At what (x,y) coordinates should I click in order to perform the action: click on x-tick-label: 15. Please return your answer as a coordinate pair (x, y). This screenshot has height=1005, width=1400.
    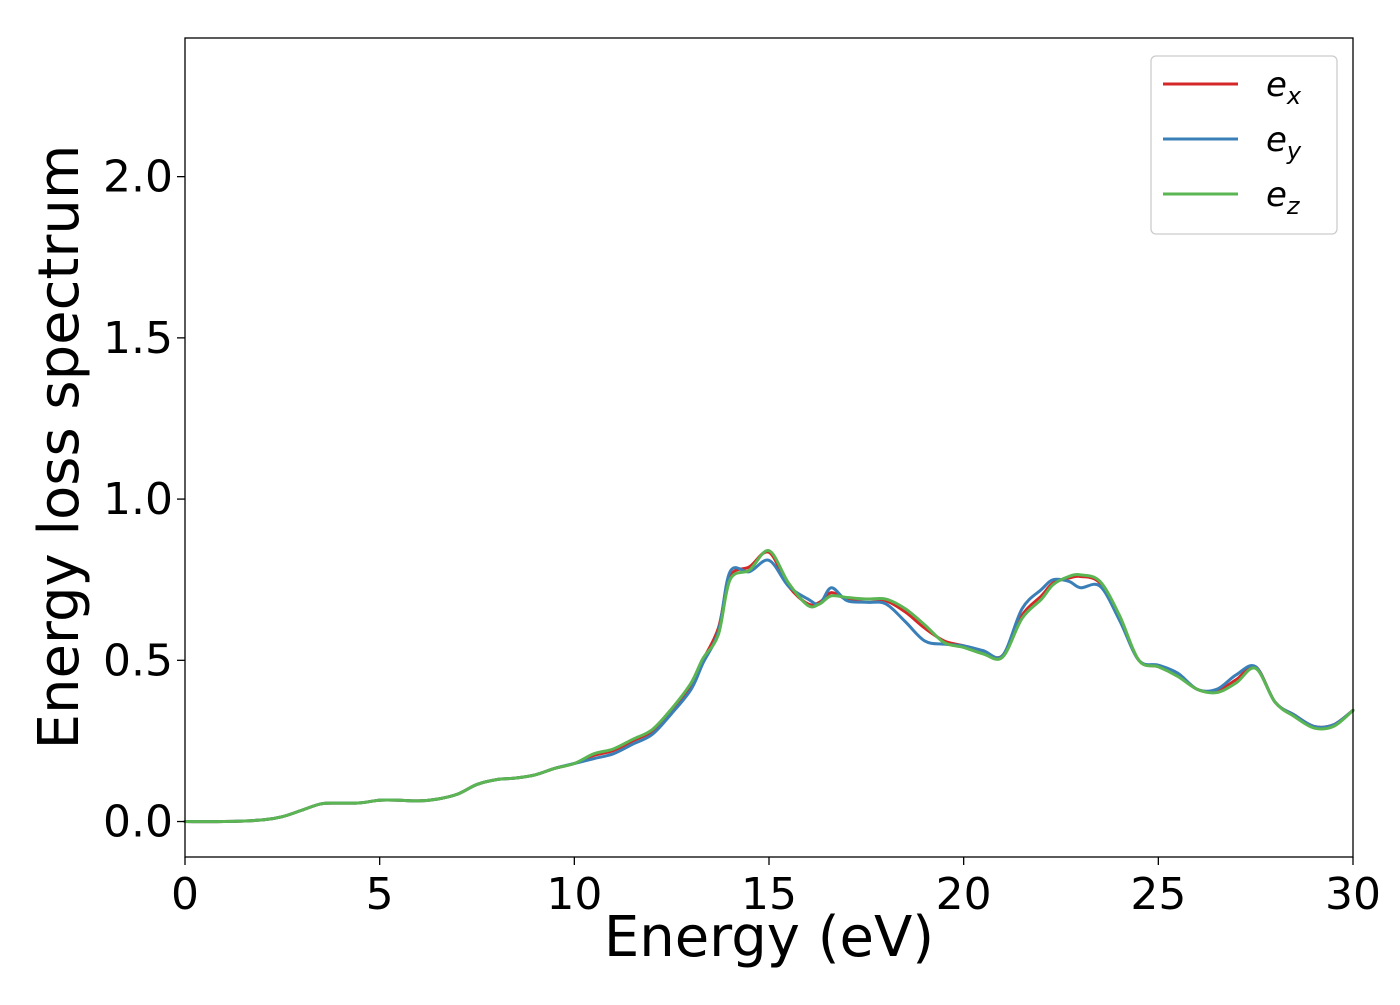
    Looking at the image, I should click on (769, 894).